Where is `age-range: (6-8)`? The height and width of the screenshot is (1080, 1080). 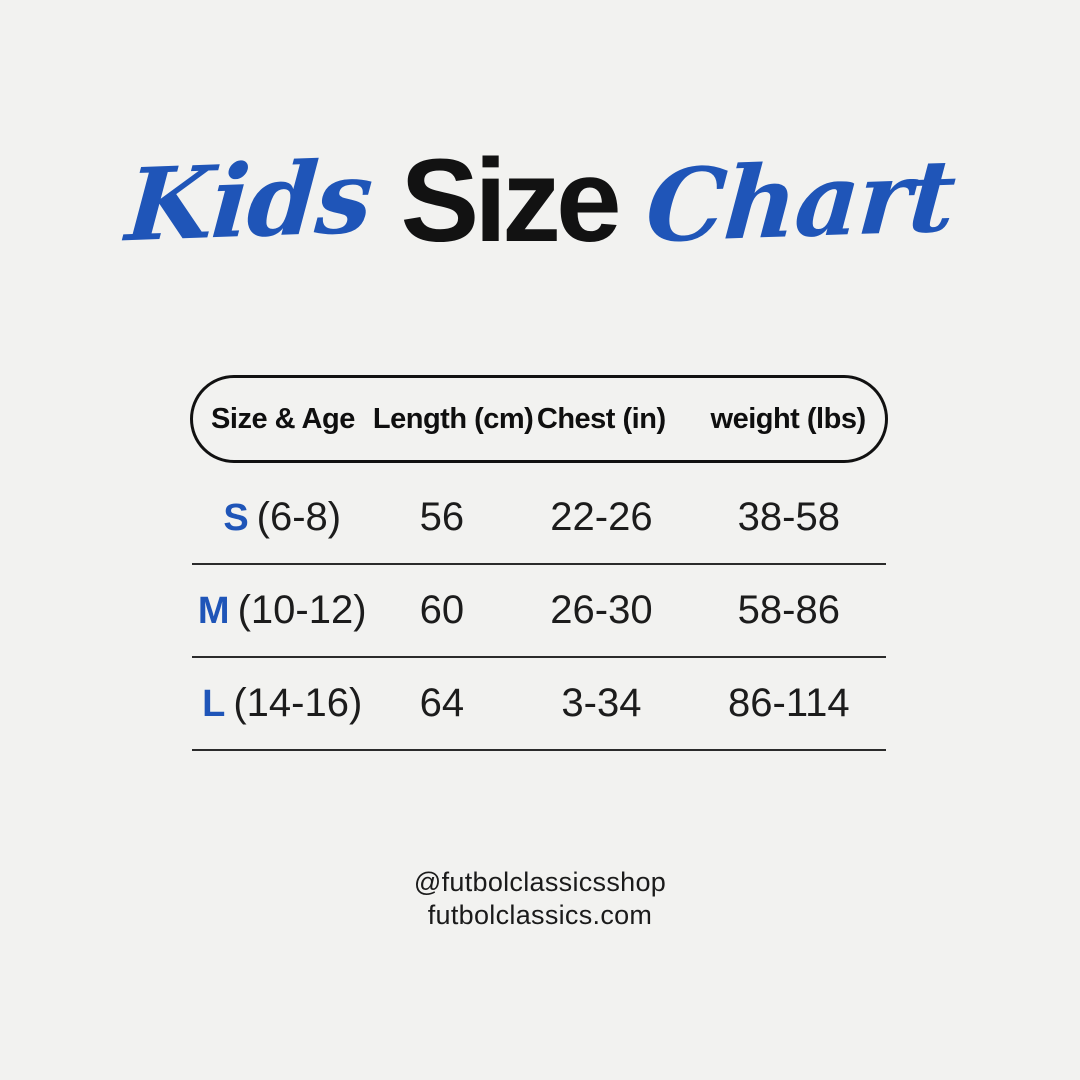
age-range: (6-8) is located at coordinates (299, 517).